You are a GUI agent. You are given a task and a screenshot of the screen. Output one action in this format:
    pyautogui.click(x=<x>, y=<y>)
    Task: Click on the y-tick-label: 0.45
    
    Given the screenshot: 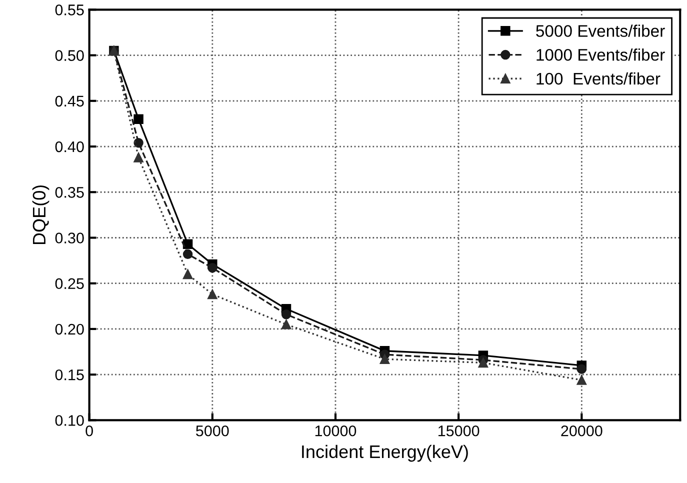 What is the action you would take?
    pyautogui.click(x=69, y=101)
    